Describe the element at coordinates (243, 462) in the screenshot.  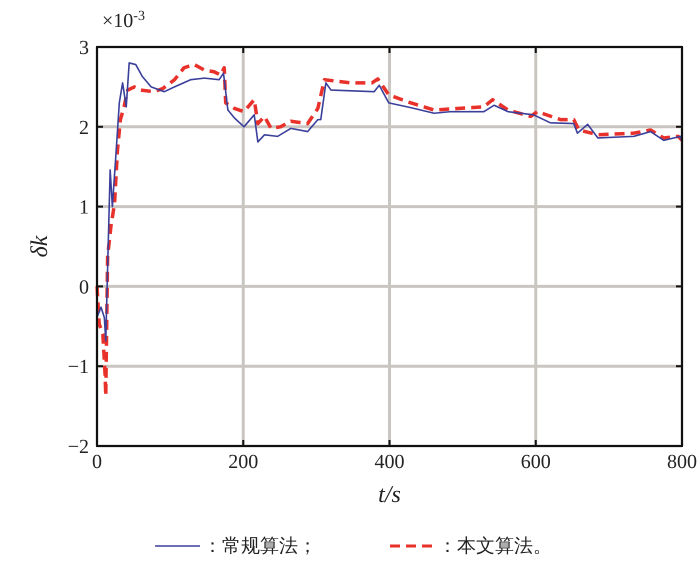
I see `x-tick-label: 200` at that location.